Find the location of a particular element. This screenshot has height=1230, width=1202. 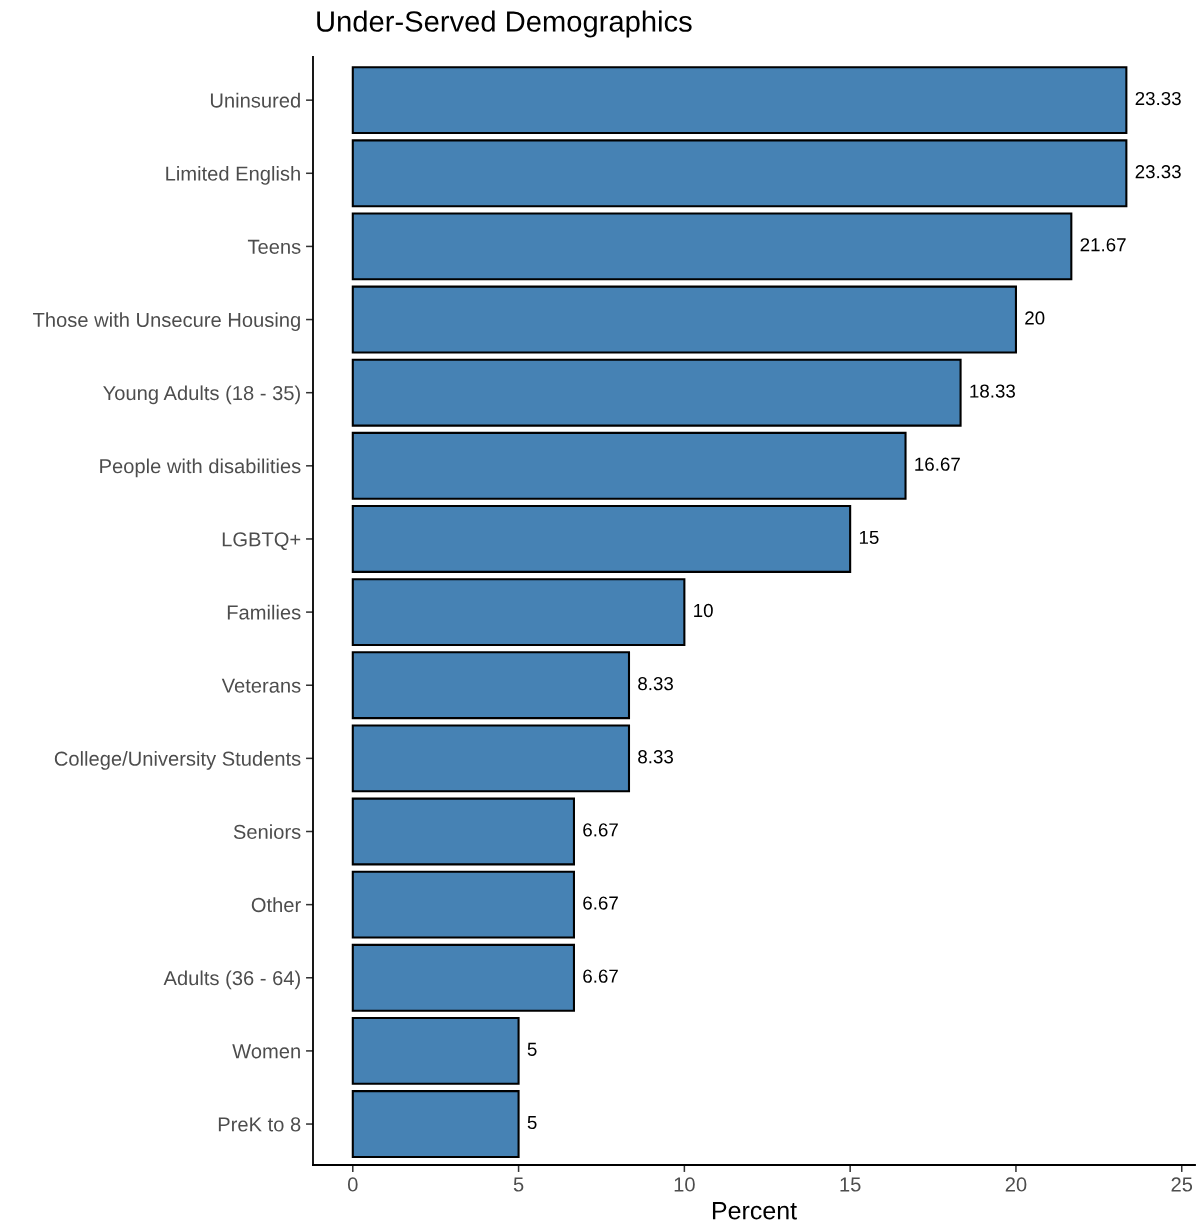

x-tick-label: 25 is located at coordinates (1182, 1184).